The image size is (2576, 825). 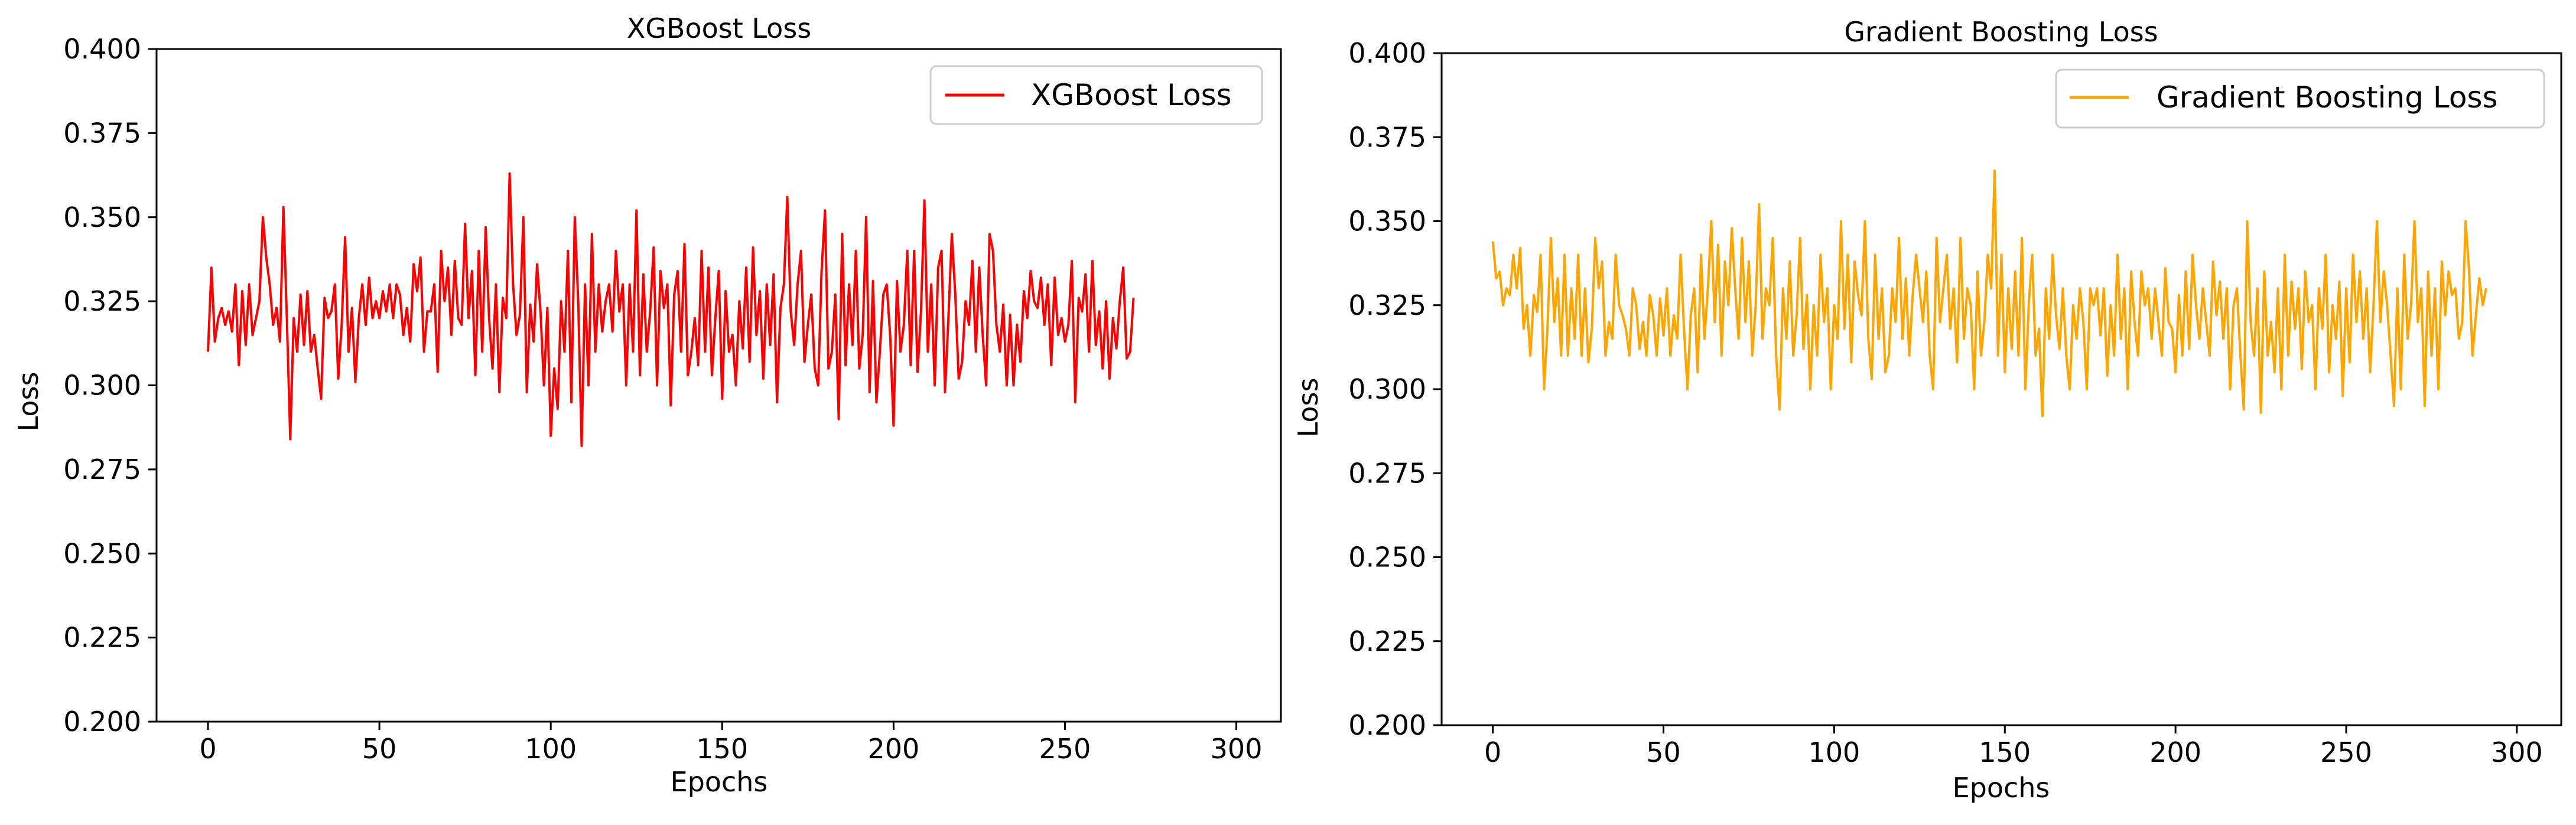 I want to click on gradient-boosting-legend: Gradient Boosting Loss, so click(x=2300, y=99).